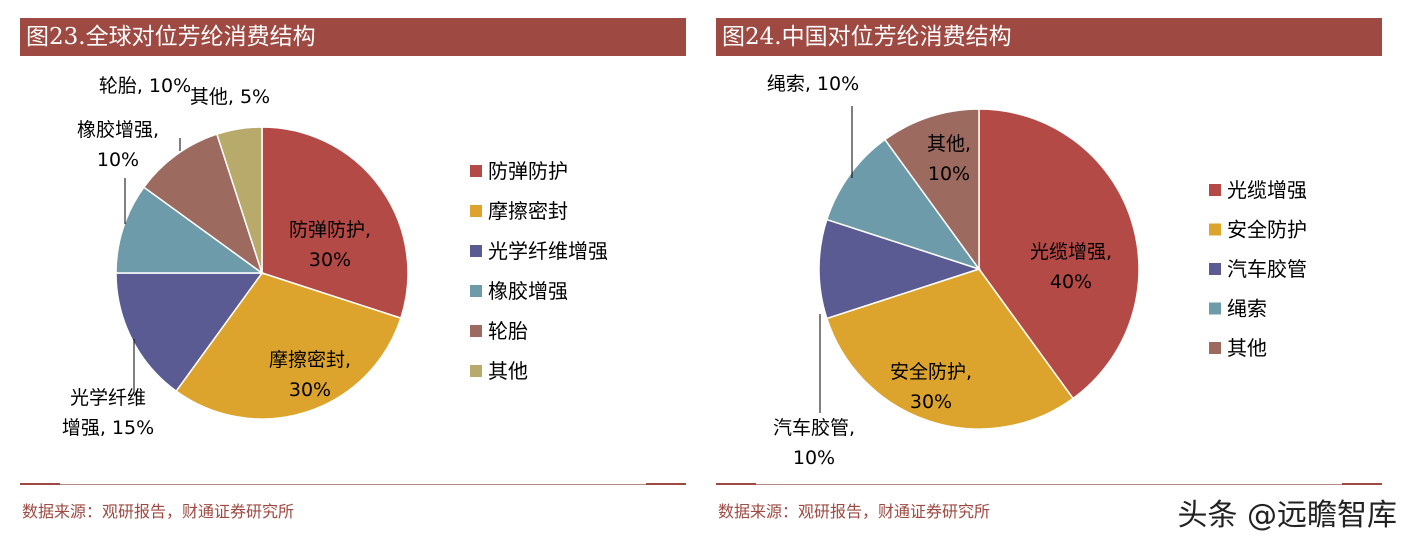 The height and width of the screenshot is (541, 1411). I want to click on legend-label: 绳索, so click(1247, 309).